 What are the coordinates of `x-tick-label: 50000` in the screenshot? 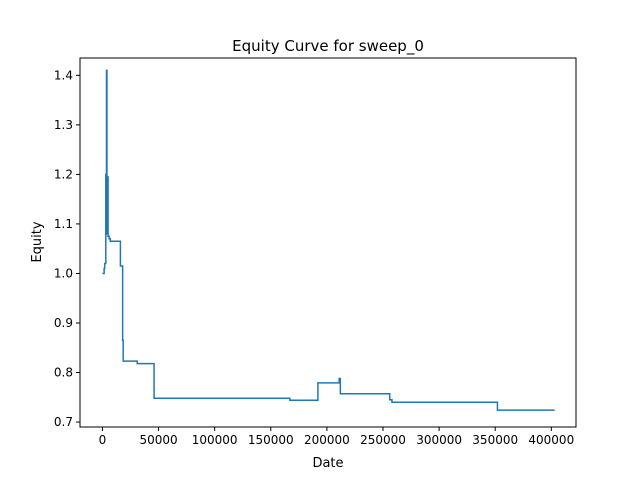 It's located at (158, 440).